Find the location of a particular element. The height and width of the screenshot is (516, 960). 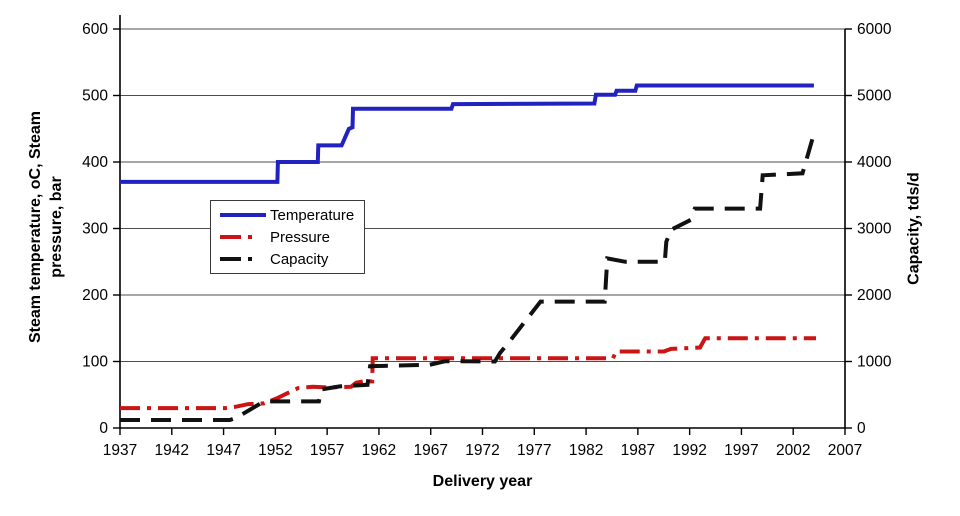

x-tick-label-1972: 1972 is located at coordinates (482, 450).